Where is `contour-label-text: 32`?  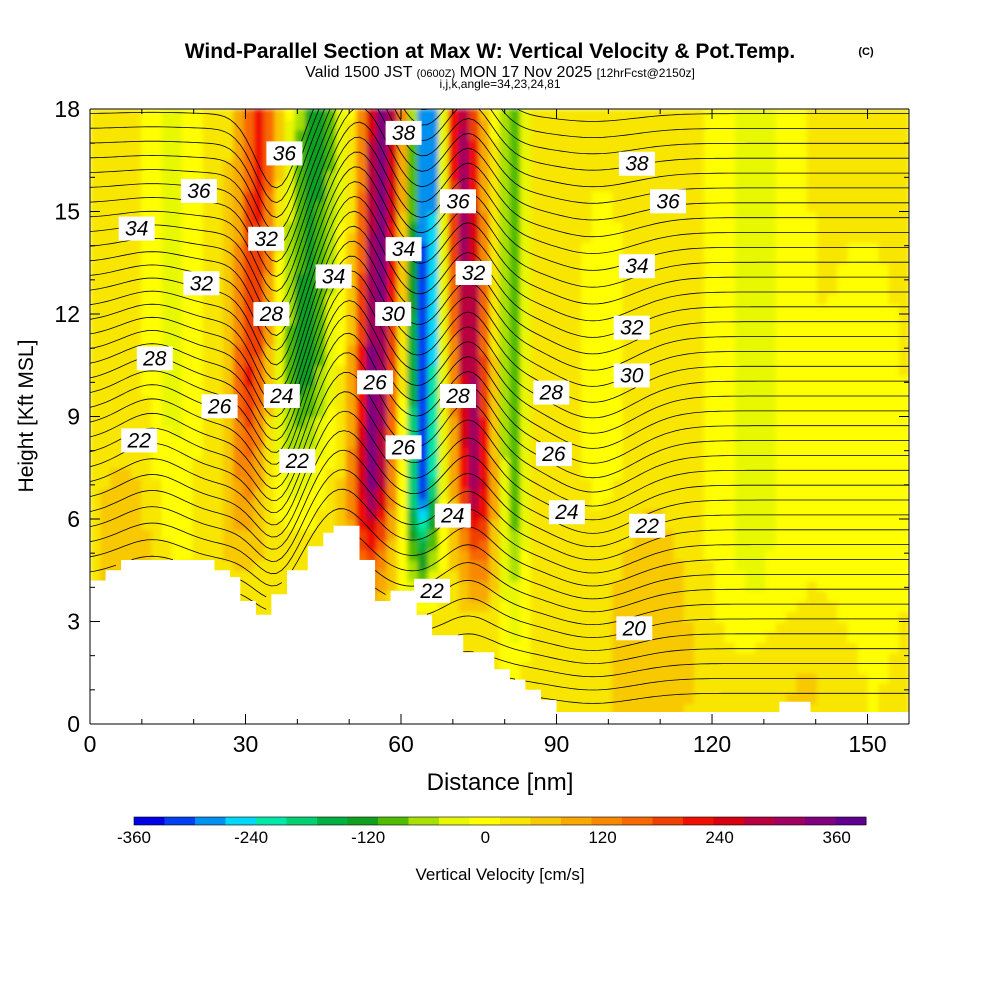 contour-label-text: 32 is located at coordinates (474, 273).